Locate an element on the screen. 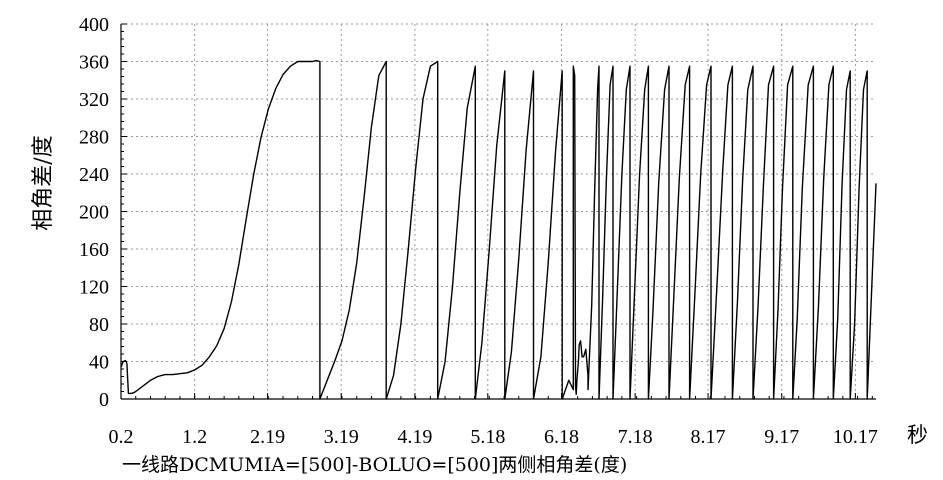 The height and width of the screenshot is (480, 943). x-unit-label: 秒 is located at coordinates (917, 435).